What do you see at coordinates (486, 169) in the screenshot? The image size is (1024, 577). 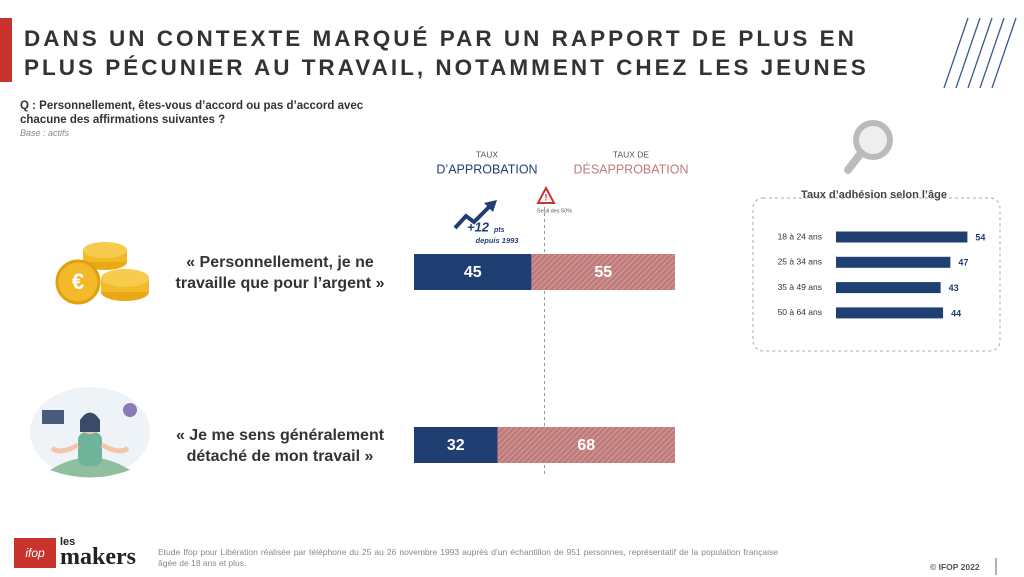 I see `series-name: D’APPROBATION` at bounding box center [486, 169].